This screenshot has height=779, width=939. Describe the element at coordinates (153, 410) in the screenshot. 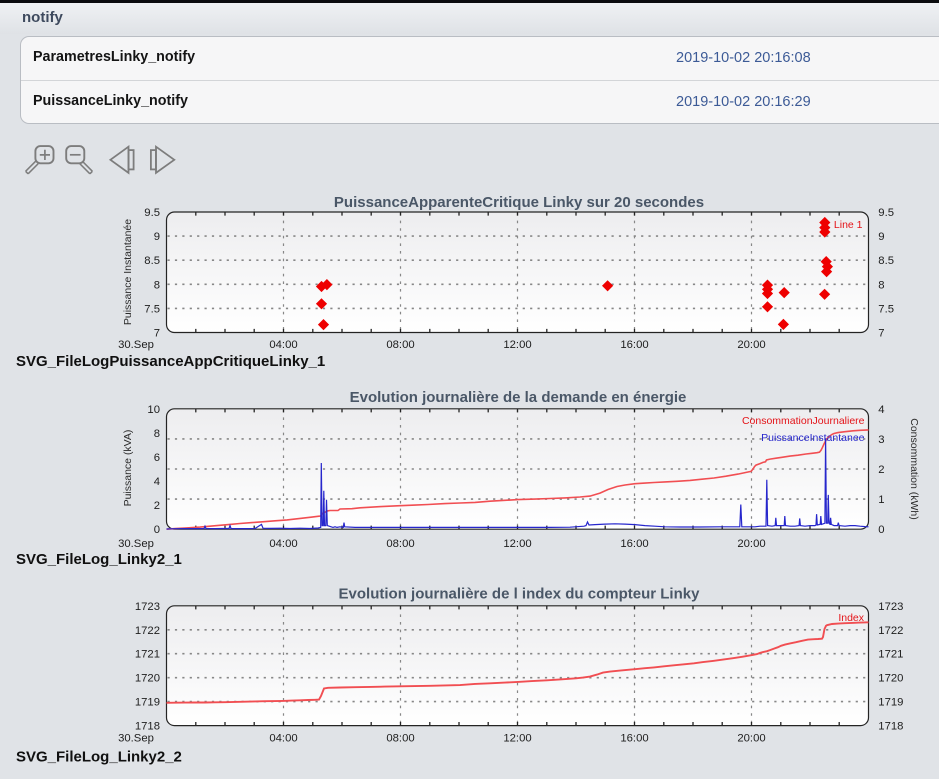

I see `svg-text: 10` at that location.